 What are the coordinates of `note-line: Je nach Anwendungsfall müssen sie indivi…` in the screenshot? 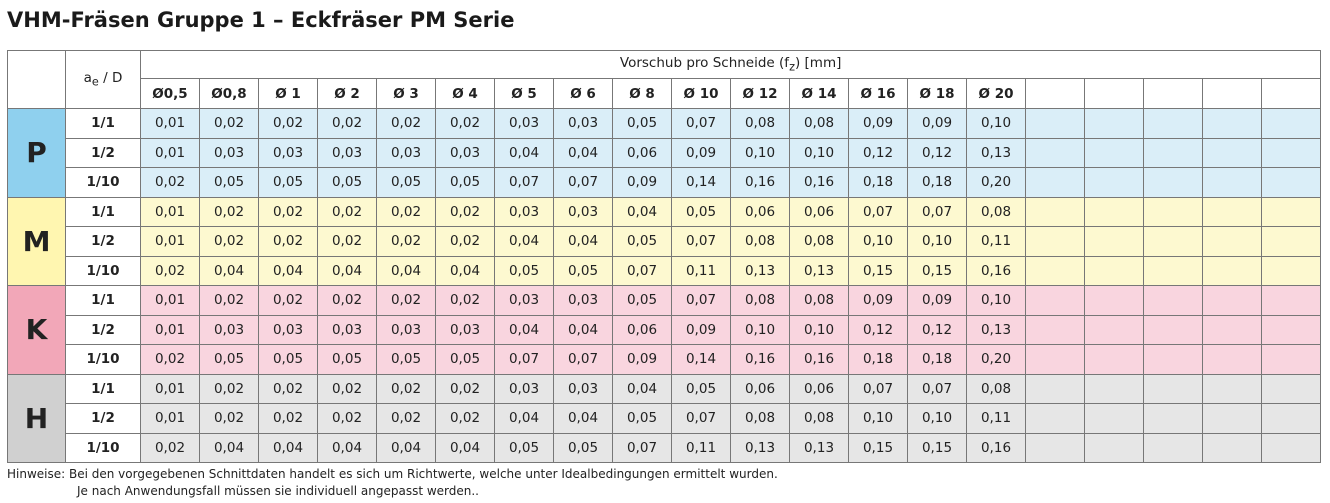 It's located at (392, 491).